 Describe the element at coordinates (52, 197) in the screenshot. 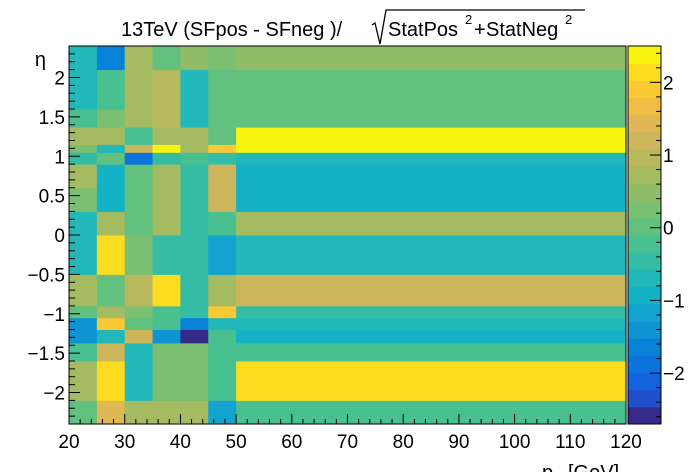

I see `y-tick-label: 0.5` at that location.